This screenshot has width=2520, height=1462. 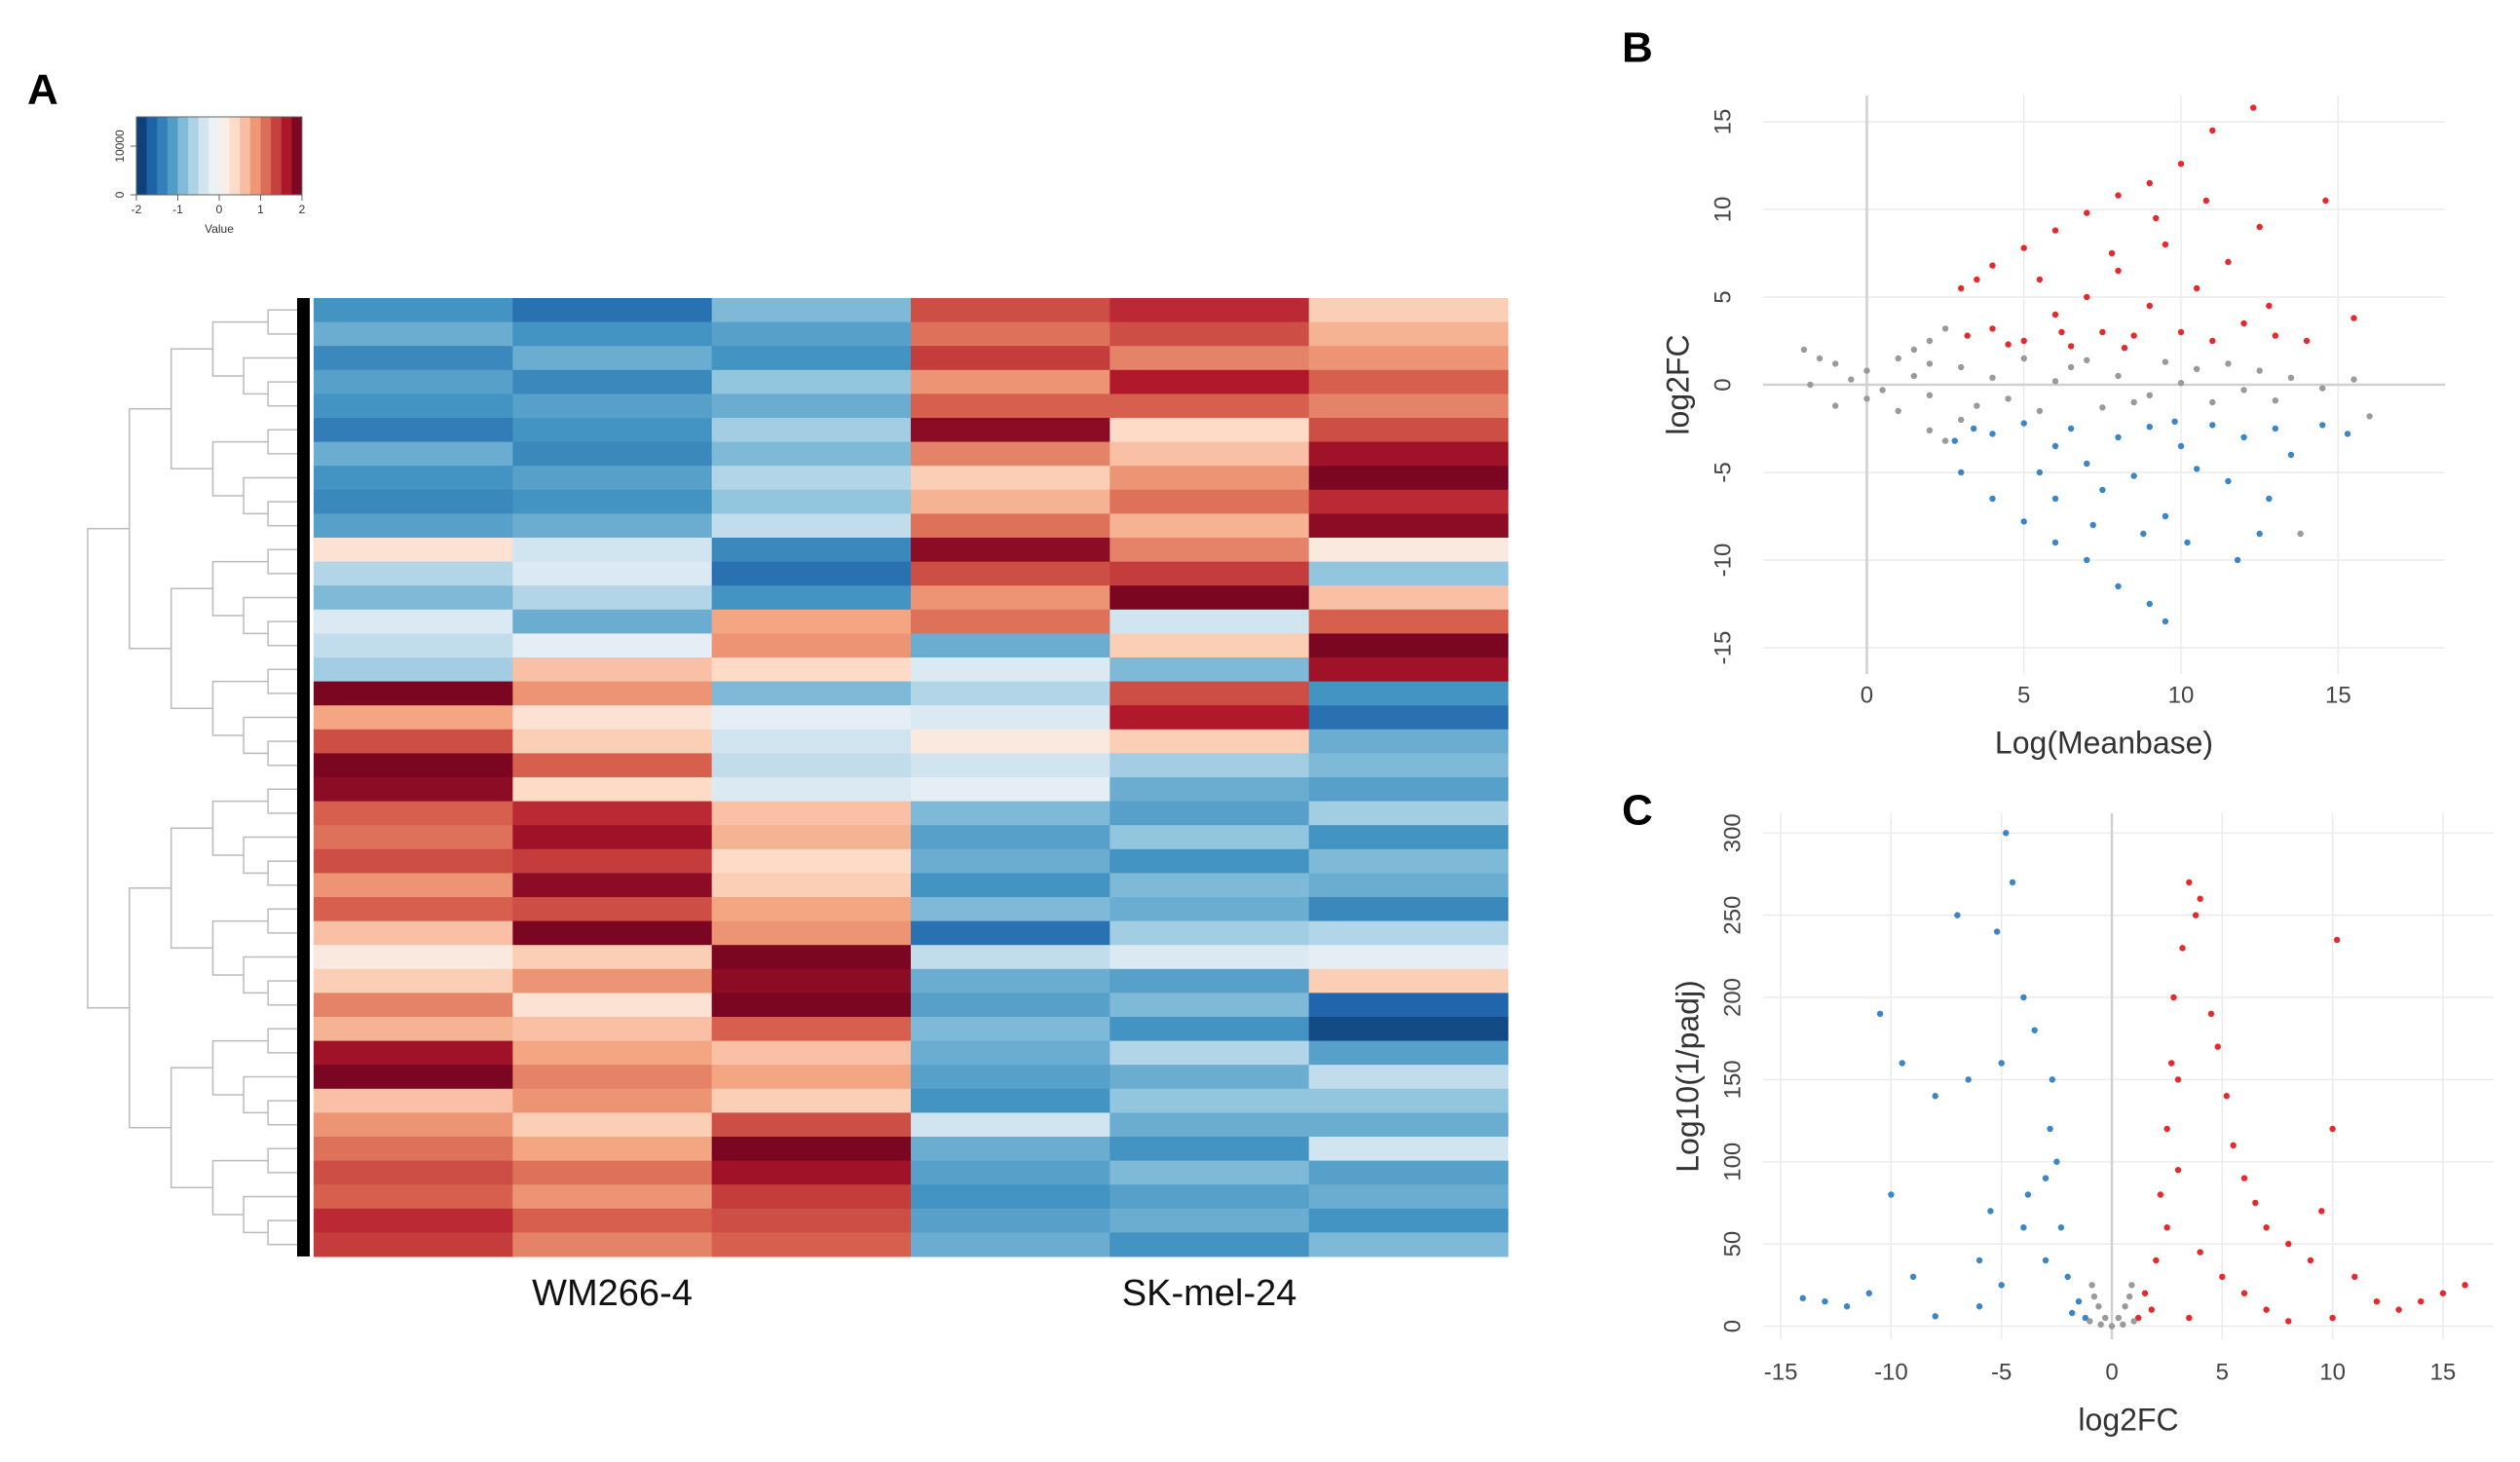 What do you see at coordinates (1732, 832) in the screenshot?
I see `y-tick-label: 300` at bounding box center [1732, 832].